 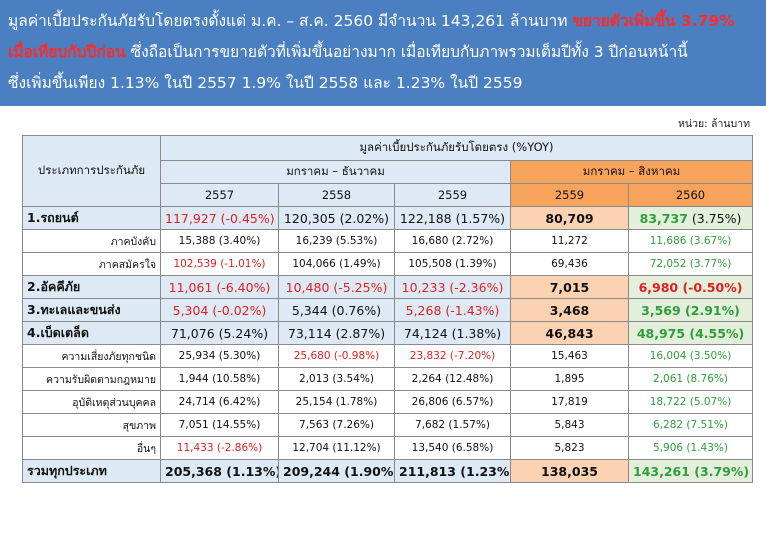 I want to click on value-cell: 11,061 (-6.40%), so click(x=219, y=287).